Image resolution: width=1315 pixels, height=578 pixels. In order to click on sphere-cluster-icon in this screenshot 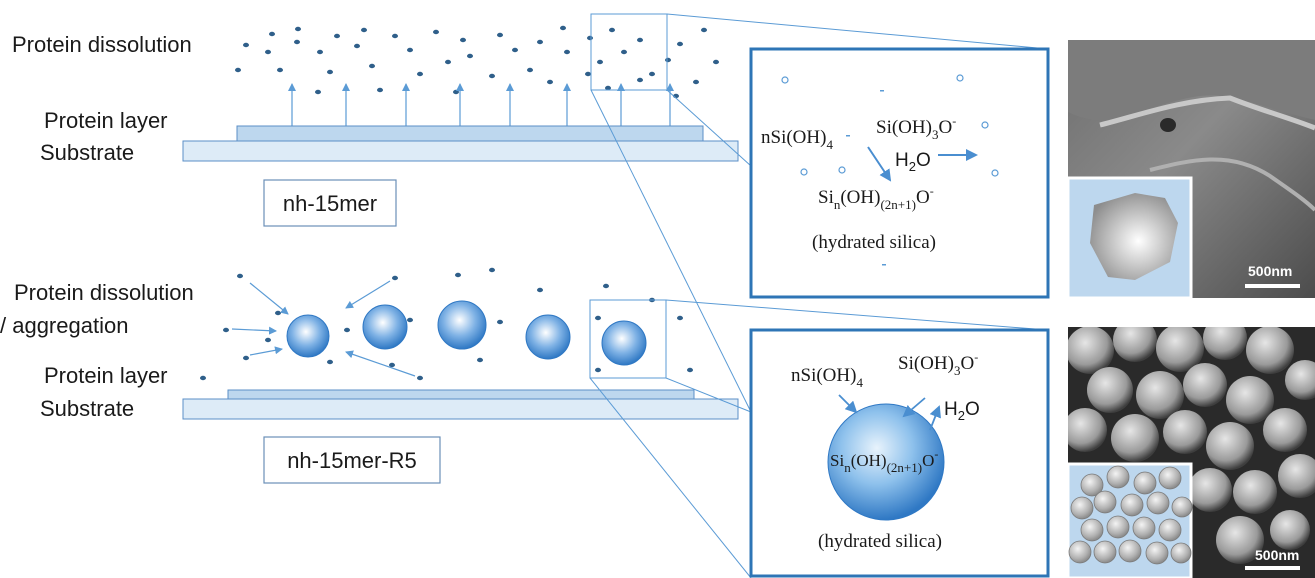, I will do `click(1130, 515)`.